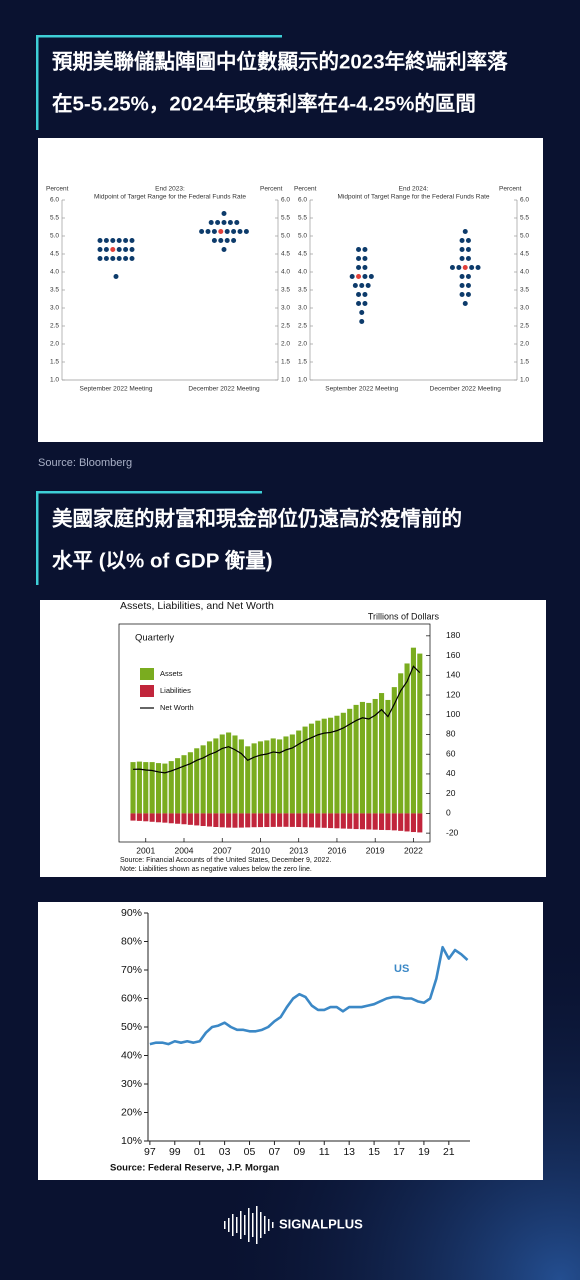  What do you see at coordinates (131, 1055) in the screenshot?
I see `y-tick-label: 40%` at bounding box center [131, 1055].